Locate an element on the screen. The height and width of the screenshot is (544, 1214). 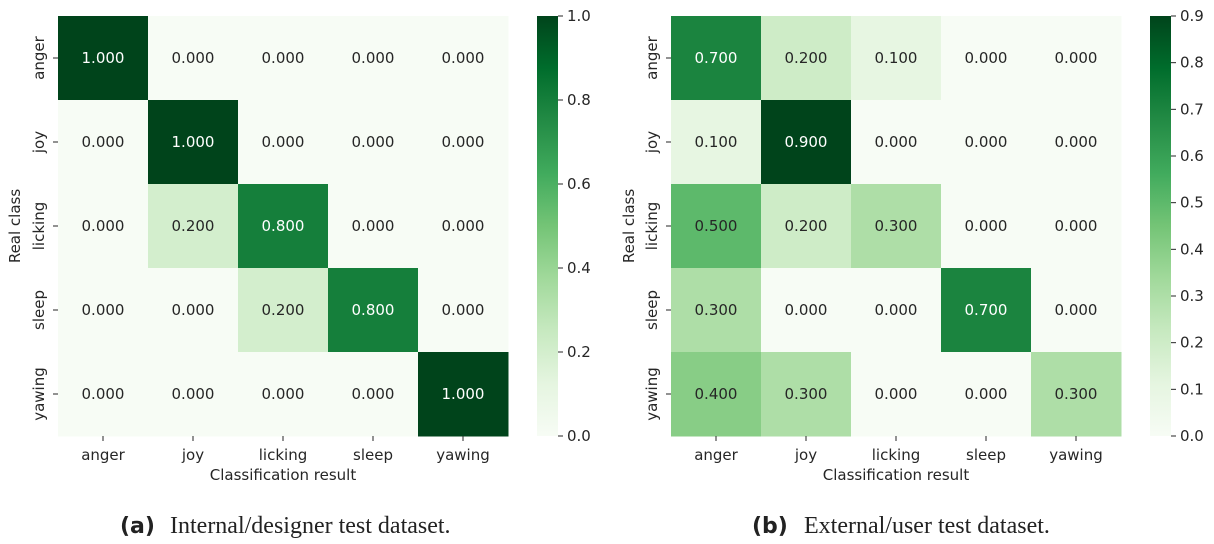
y-tick-label: sleep is located at coordinates (652, 310).